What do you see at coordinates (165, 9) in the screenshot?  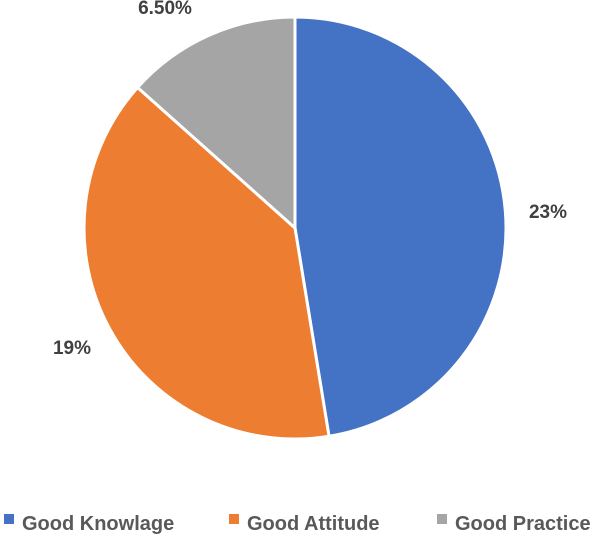 I see `data-label-good-practice: 6.50%` at bounding box center [165, 9].